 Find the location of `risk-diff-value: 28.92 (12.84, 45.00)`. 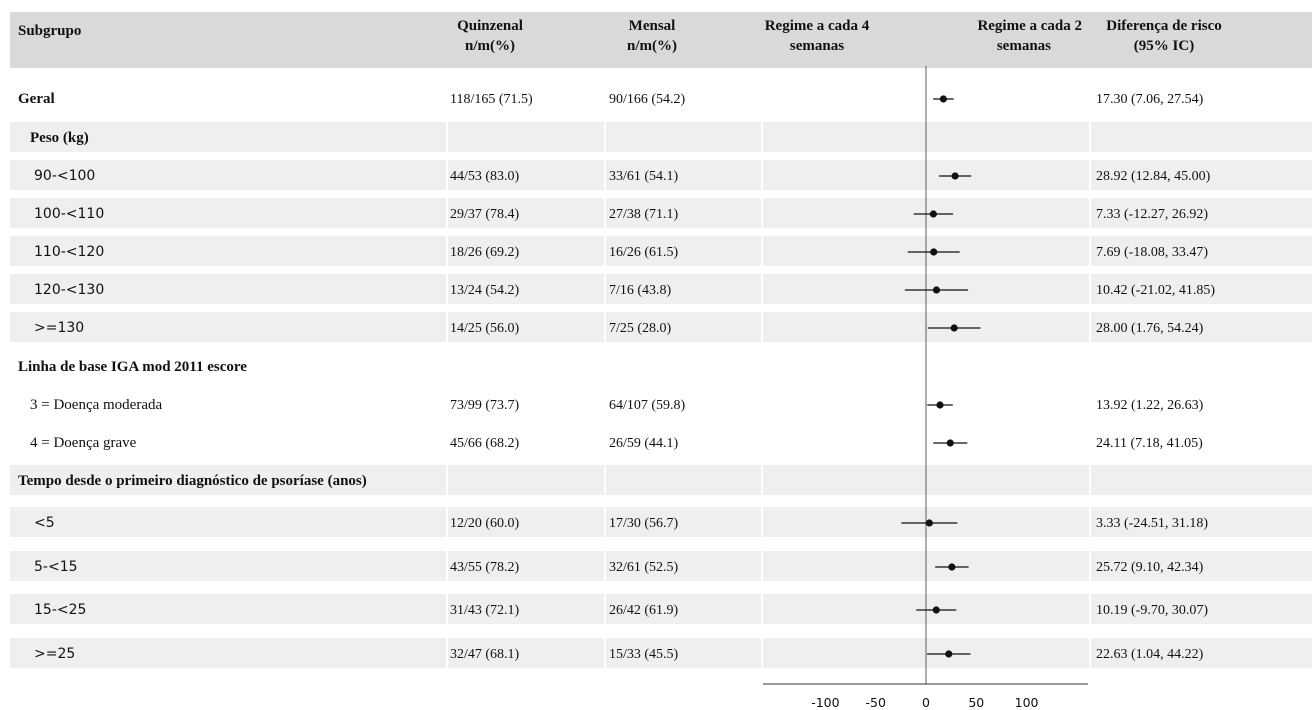

risk-diff-value: 28.92 (12.84, 45.00) is located at coordinates (1153, 176).